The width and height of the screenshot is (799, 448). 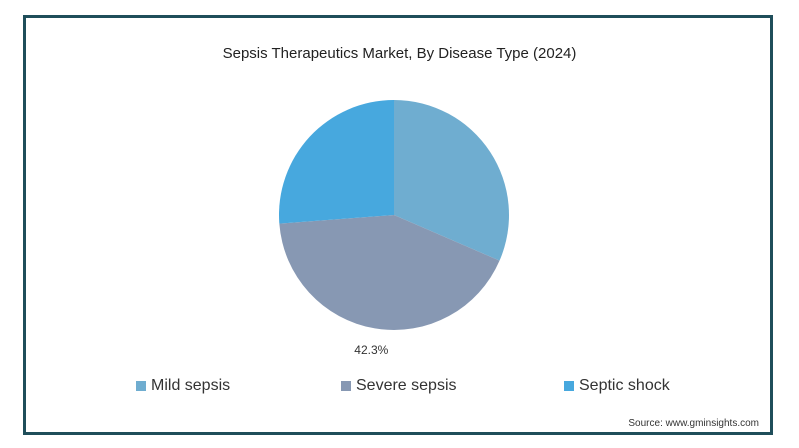 I want to click on legend-item-mild-sepsis: Mild sepsis, so click(x=183, y=386).